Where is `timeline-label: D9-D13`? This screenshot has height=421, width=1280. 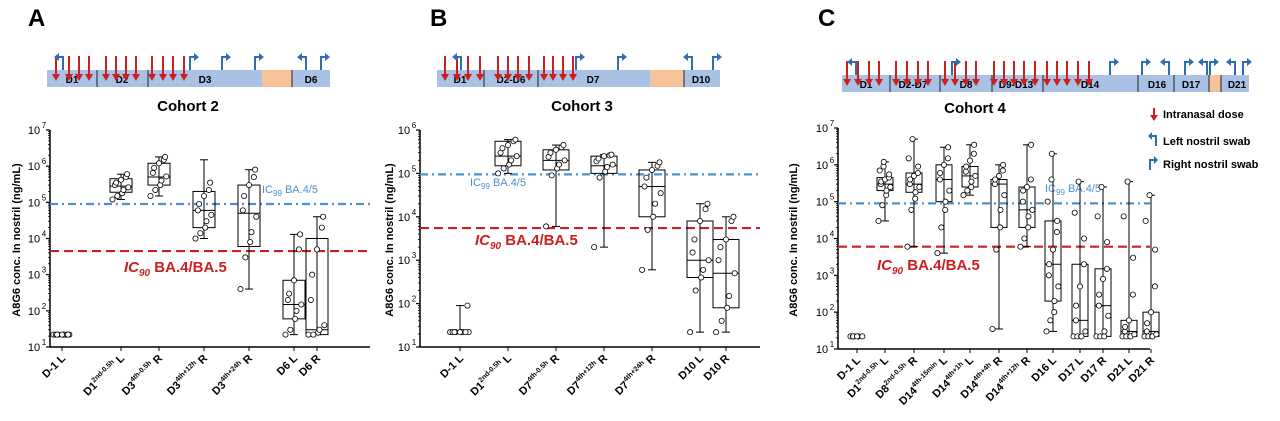
timeline-label: D9-D13 is located at coordinates (1016, 85).